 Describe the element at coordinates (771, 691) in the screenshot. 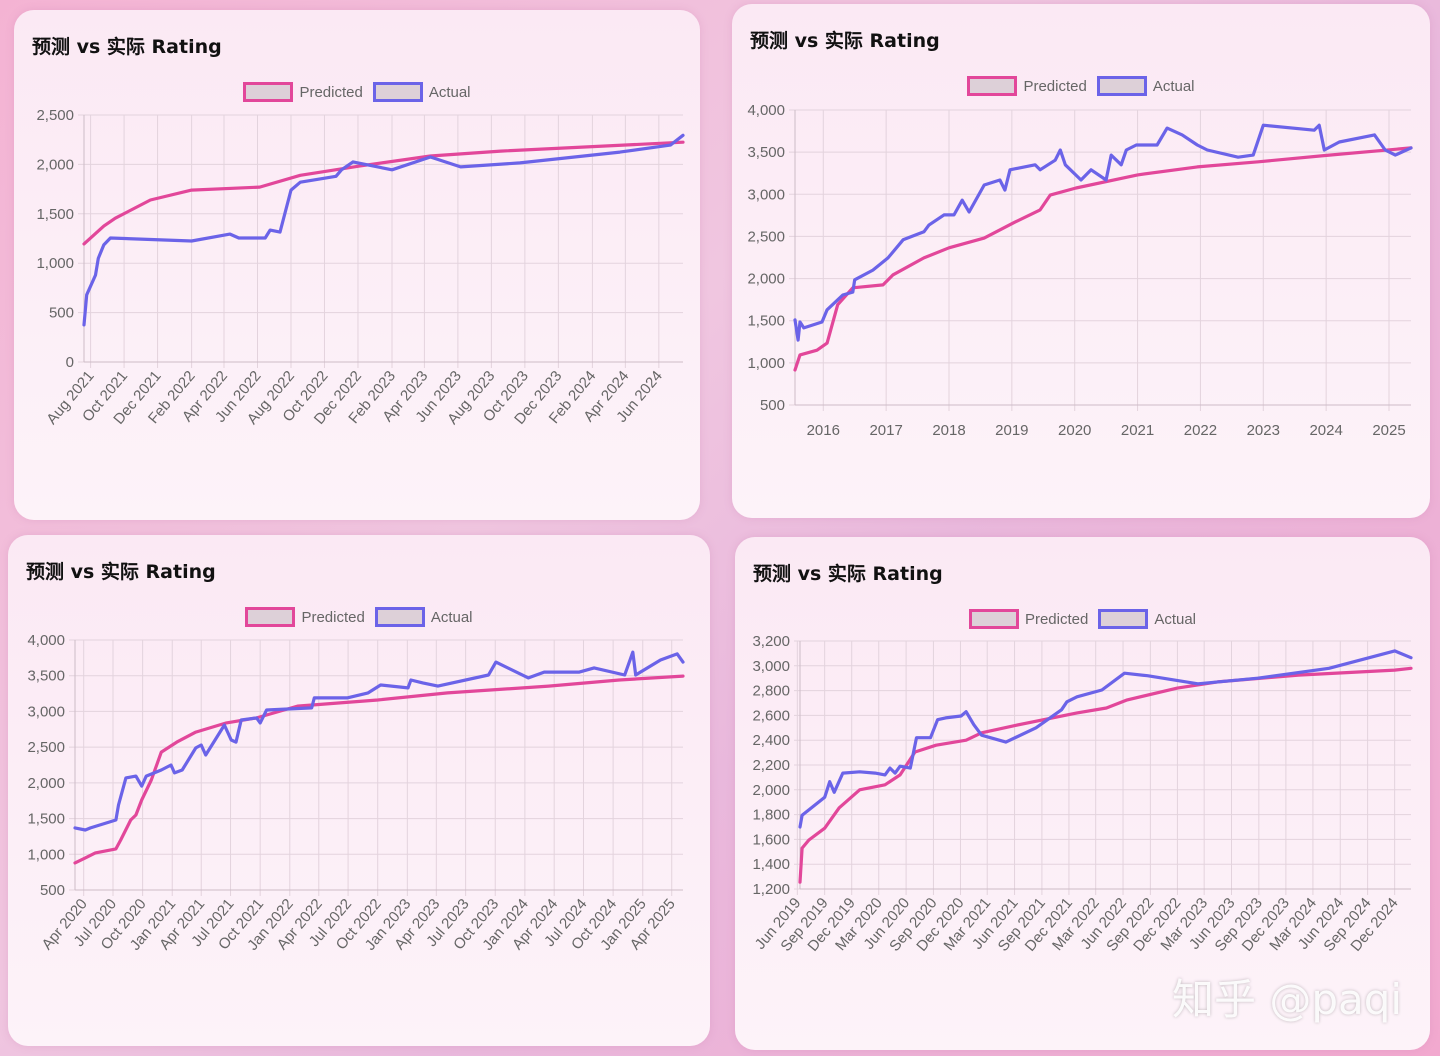

I see `y-tick-label: 2,800` at that location.